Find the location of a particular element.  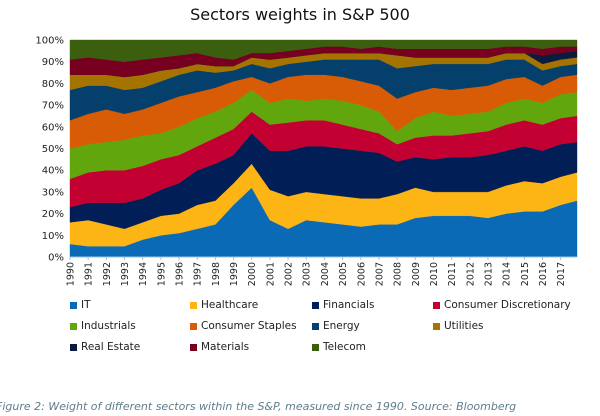

legend-label: Consumer Staples is located at coordinates (249, 326).